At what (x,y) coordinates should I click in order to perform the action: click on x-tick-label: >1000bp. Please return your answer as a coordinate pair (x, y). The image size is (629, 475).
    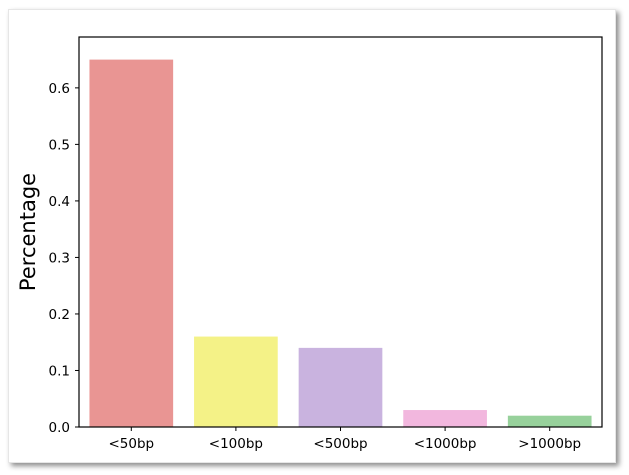
    Looking at the image, I should click on (549, 444).